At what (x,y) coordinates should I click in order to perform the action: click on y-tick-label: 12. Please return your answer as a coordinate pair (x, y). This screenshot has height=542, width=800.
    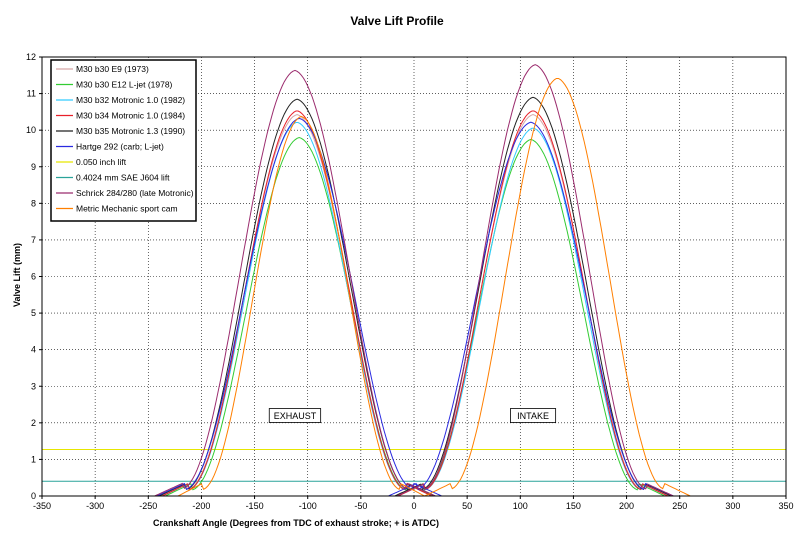
    Looking at the image, I should click on (31, 57).